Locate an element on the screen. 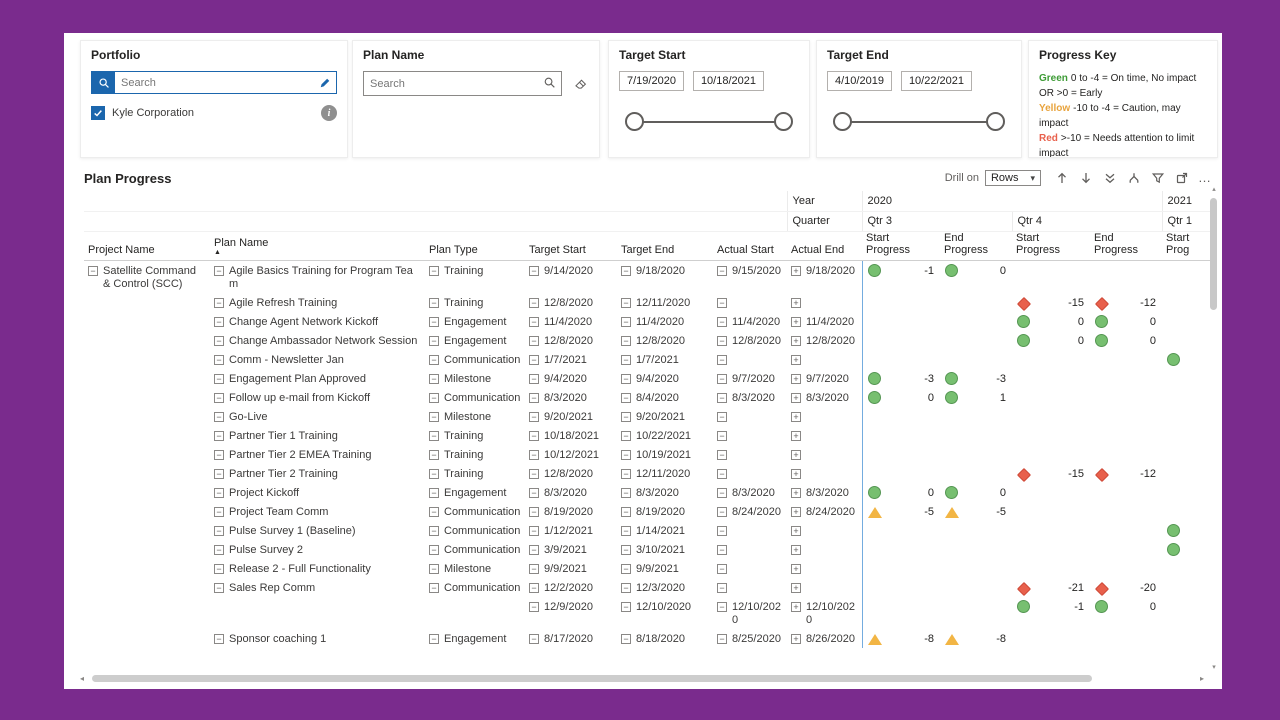 This screenshot has width=1280, height=720. progress-cell: -20 is located at coordinates (1126, 587).